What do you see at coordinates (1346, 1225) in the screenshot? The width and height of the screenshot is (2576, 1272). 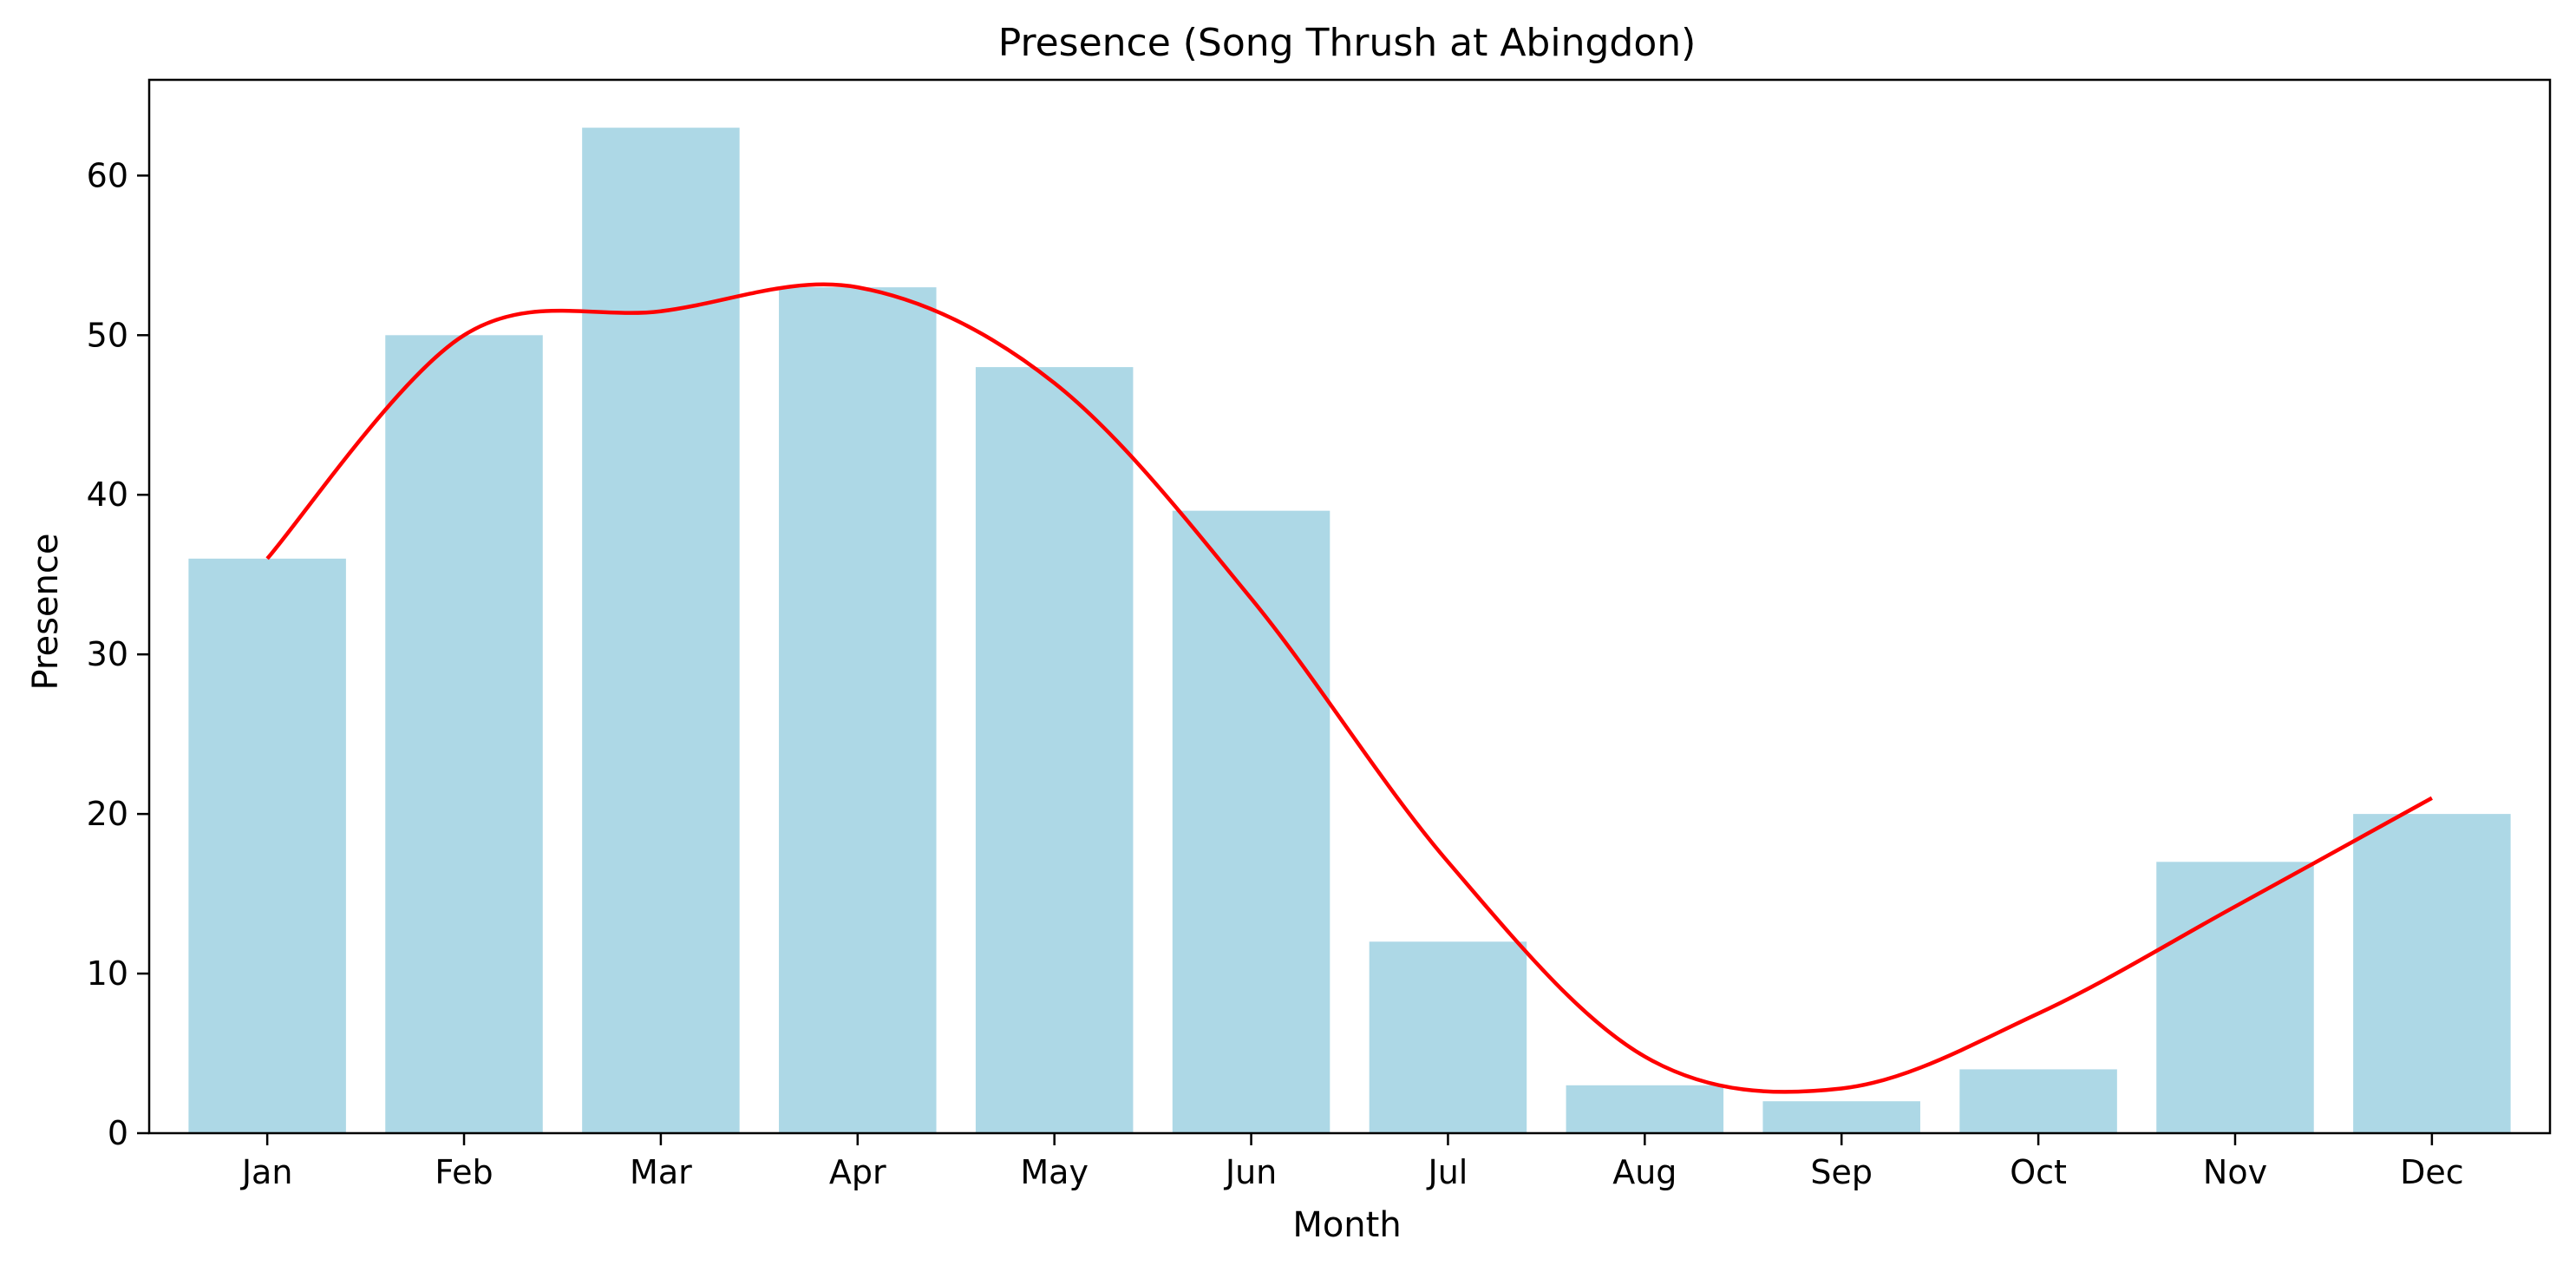 I see `x-axis-label: Month` at bounding box center [1346, 1225].